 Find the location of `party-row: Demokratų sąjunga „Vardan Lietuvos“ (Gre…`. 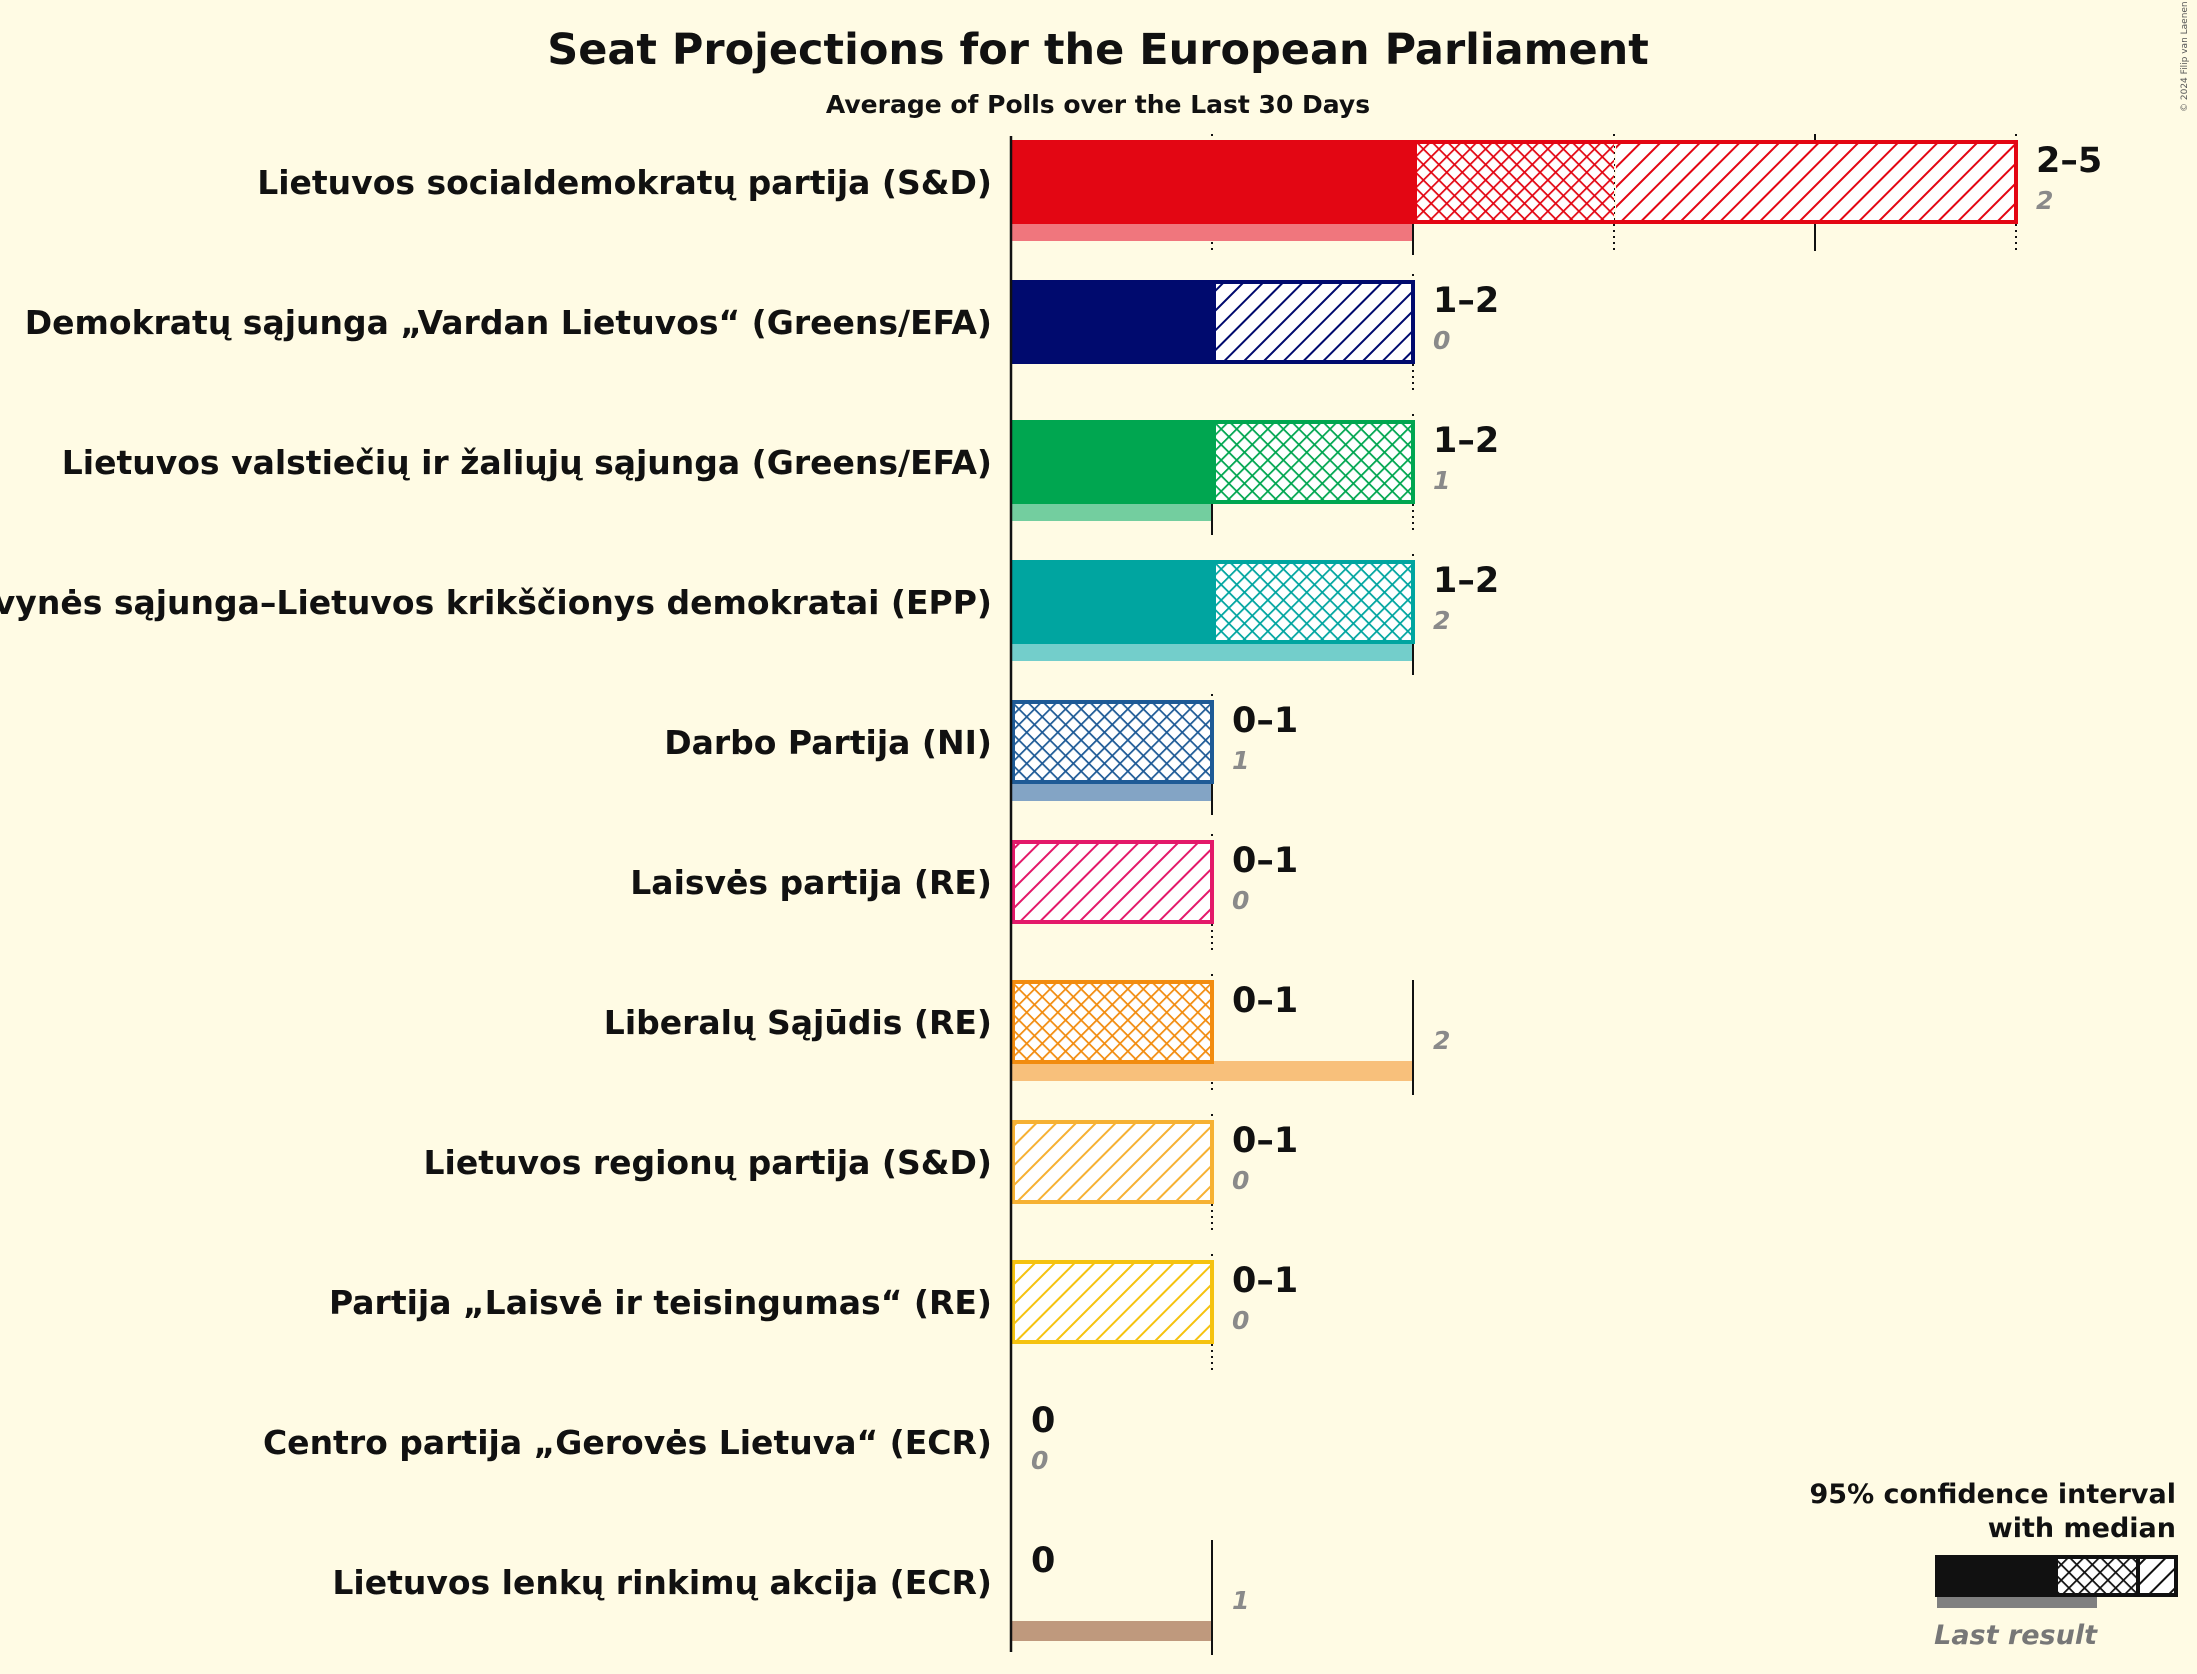

party-row: Demokratų sąjunga „Vardan Lietuvos“ (Gre… is located at coordinates (762, 322).